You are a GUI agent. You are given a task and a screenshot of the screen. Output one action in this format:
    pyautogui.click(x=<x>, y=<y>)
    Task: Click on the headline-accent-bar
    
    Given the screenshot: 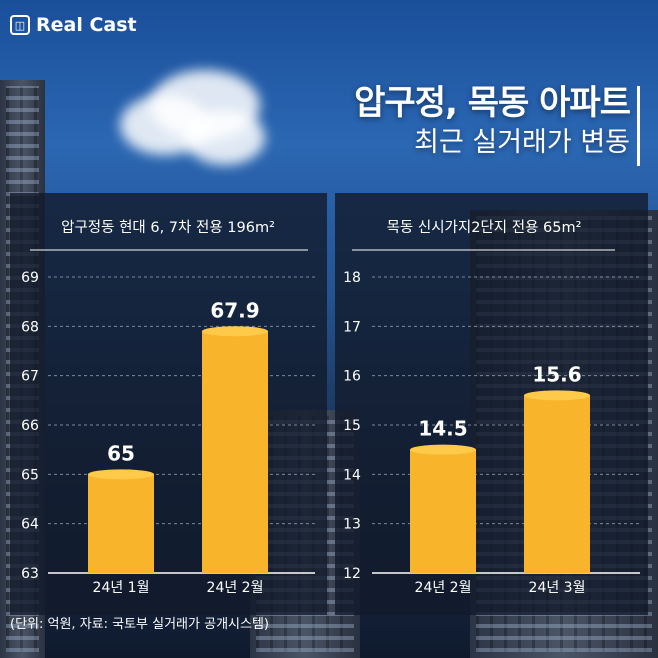 What is the action you would take?
    pyautogui.click(x=638, y=126)
    